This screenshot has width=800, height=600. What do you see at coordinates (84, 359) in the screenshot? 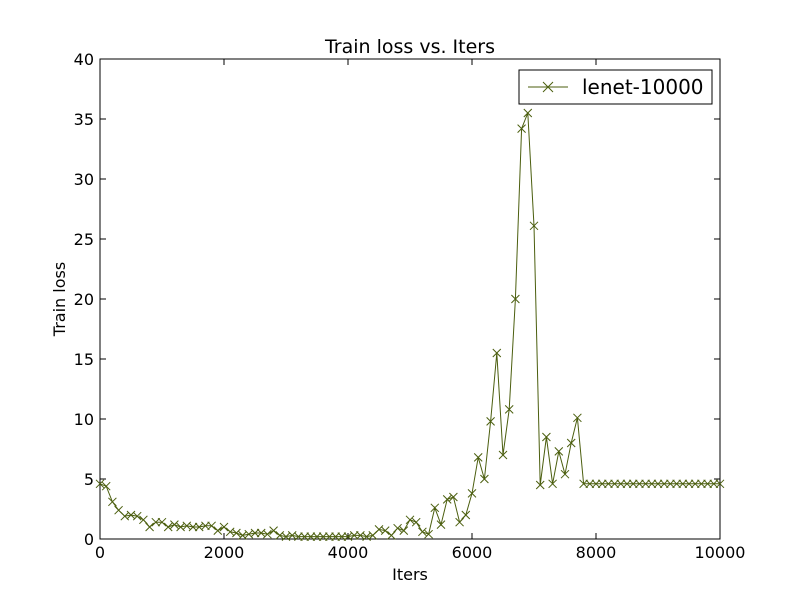
I see `y-tick-label: 15` at bounding box center [84, 359].